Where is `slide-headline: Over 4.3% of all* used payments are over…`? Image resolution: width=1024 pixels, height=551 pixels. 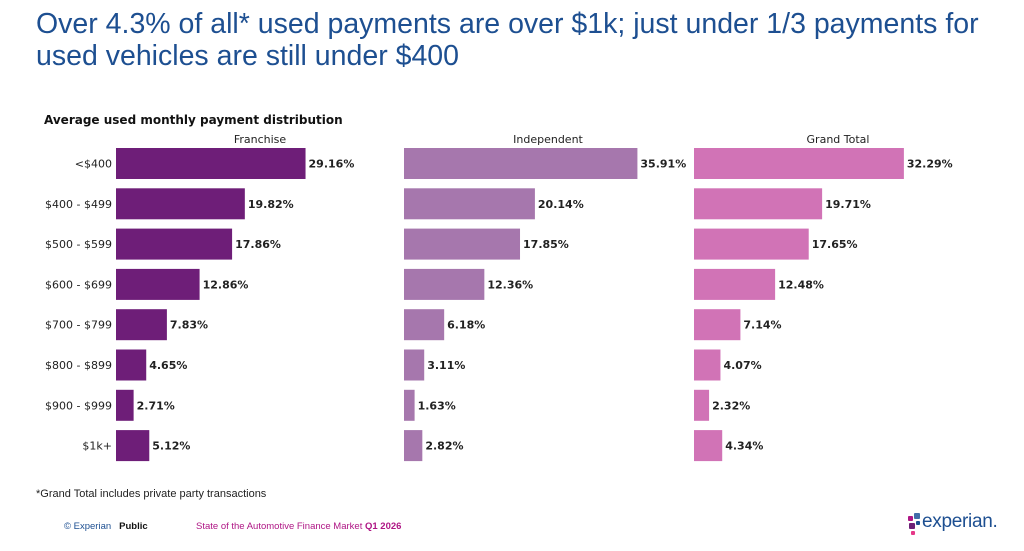 slide-headline: Over 4.3% of all* used payments are over… is located at coordinates (507, 40).